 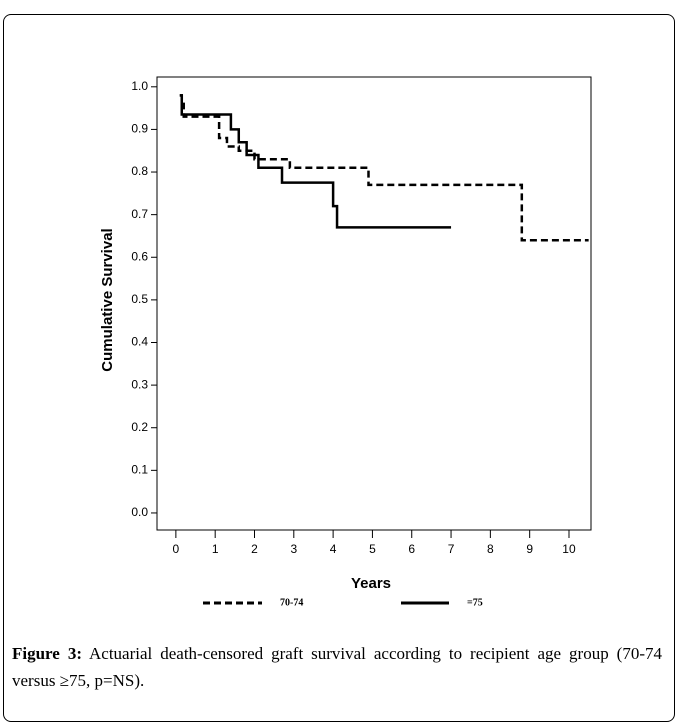 What do you see at coordinates (139, 342) in the screenshot?
I see `y-tick-label: 0.4` at bounding box center [139, 342].